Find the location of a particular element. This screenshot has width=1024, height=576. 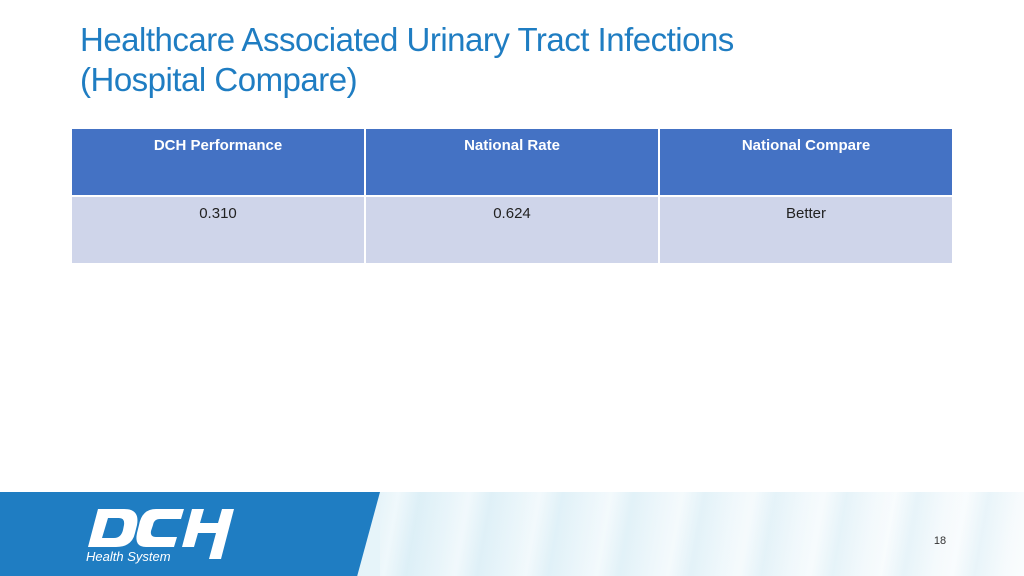

footer-banner is located at coordinates (512, 534).